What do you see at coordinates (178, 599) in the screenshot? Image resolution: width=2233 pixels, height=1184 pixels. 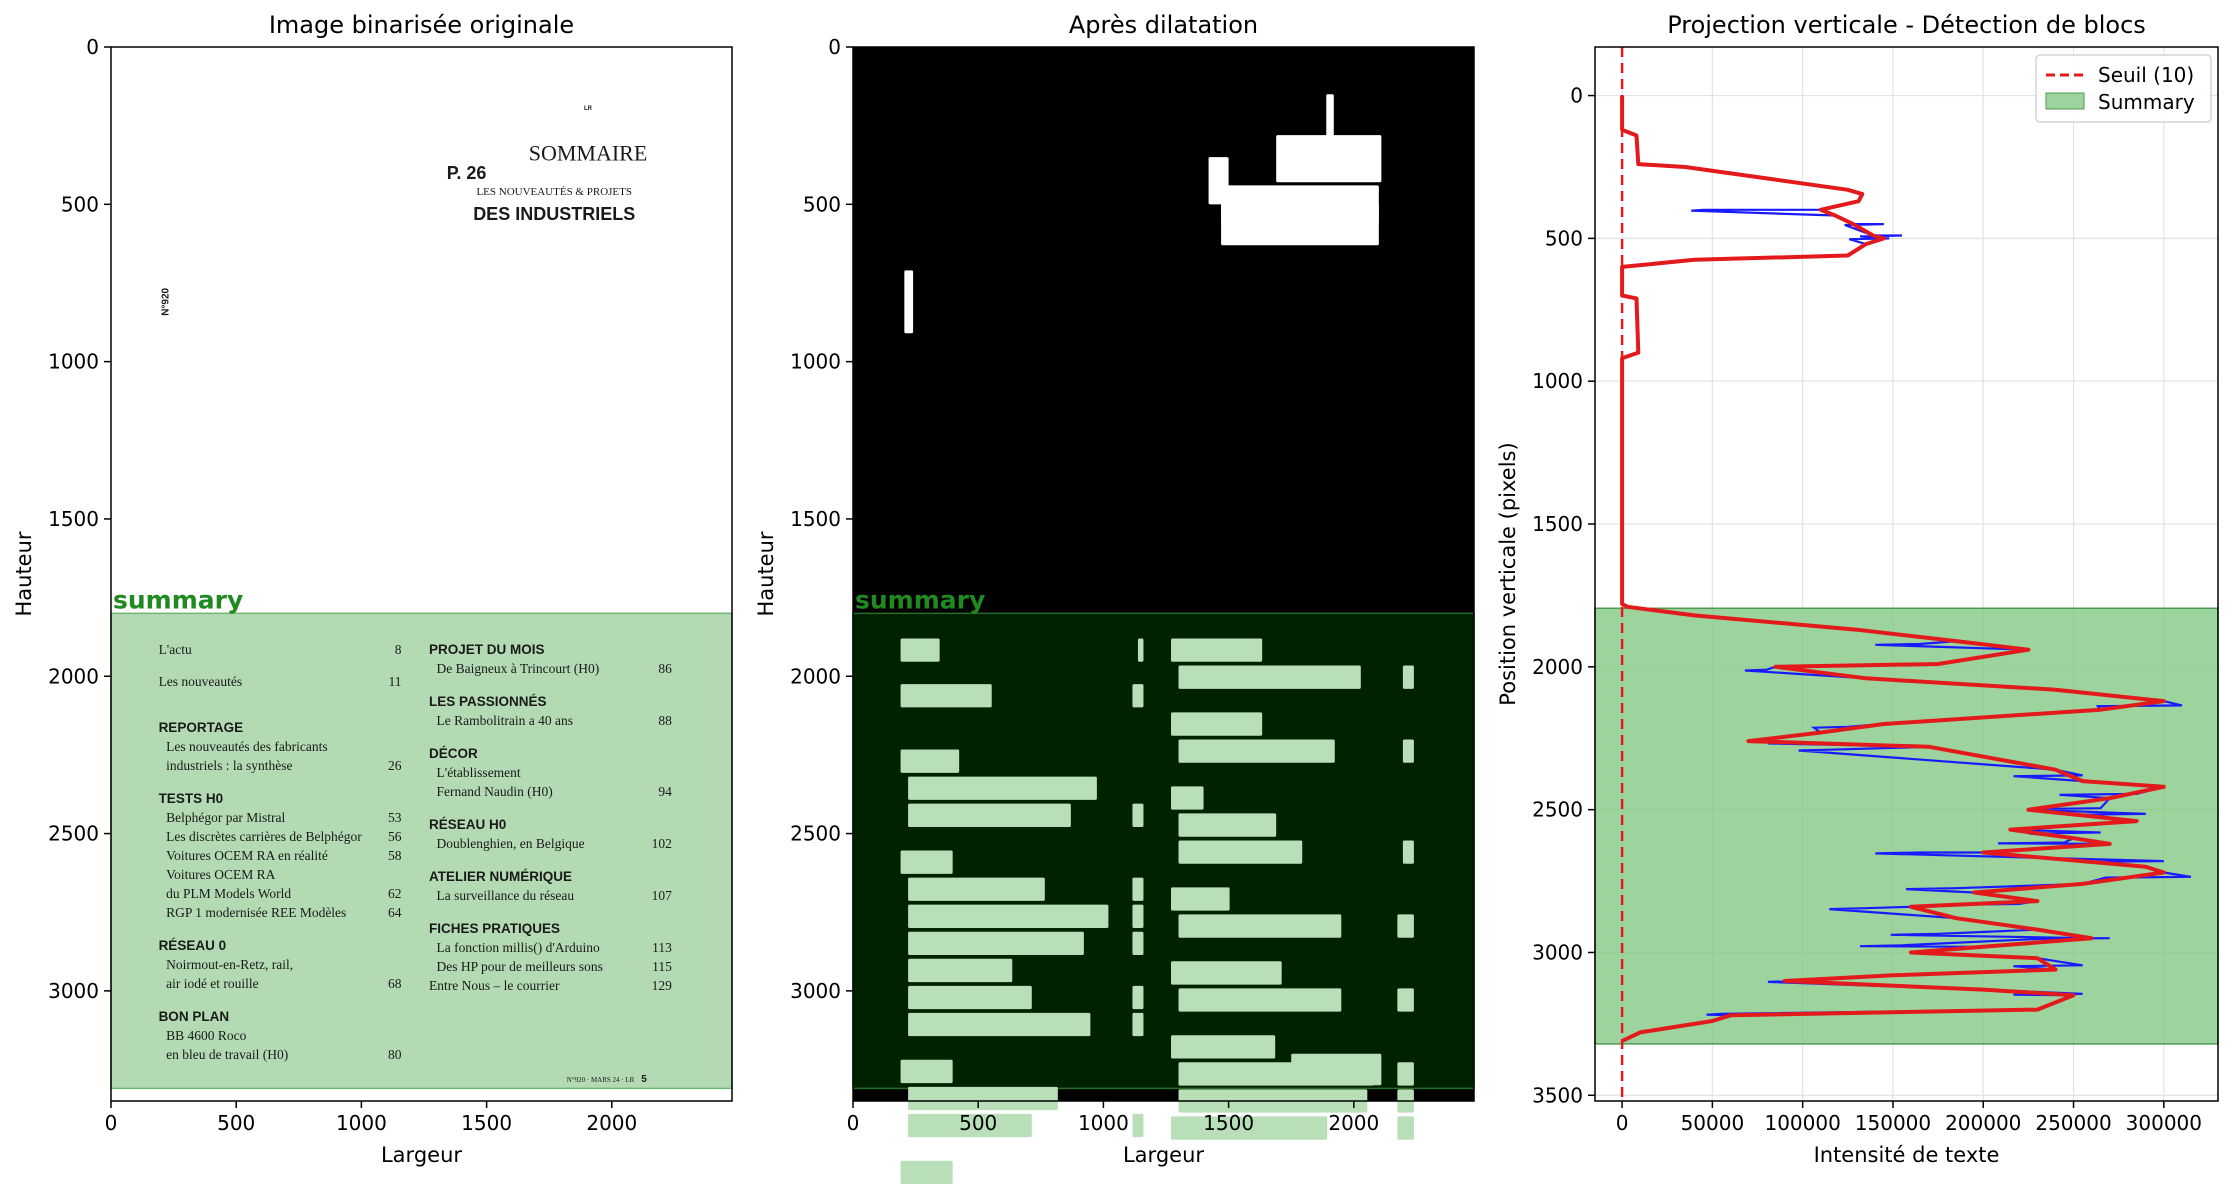 I see `summary-region-label: summary` at bounding box center [178, 599].